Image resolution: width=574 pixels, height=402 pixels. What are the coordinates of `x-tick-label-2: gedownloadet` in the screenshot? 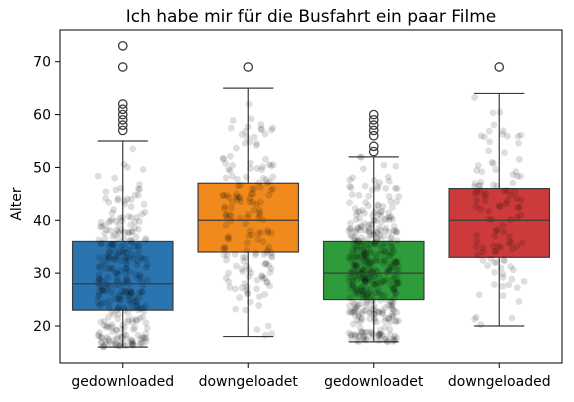 It's located at (374, 382).